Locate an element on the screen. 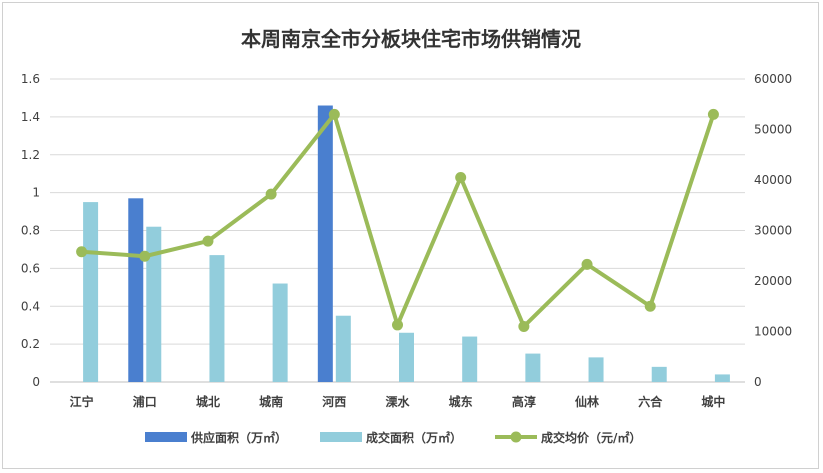  category-label: 仙林 is located at coordinates (587, 401).